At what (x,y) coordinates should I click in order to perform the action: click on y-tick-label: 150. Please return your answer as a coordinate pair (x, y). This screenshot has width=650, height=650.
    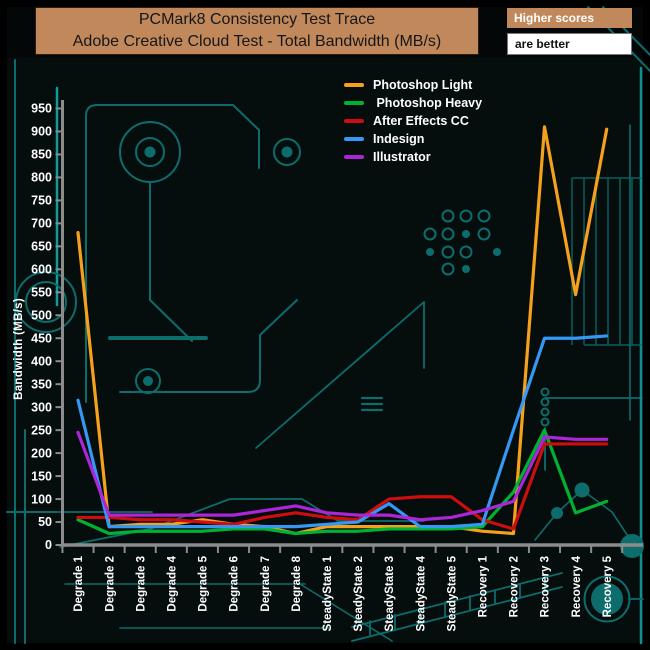
    Looking at the image, I should click on (41, 476).